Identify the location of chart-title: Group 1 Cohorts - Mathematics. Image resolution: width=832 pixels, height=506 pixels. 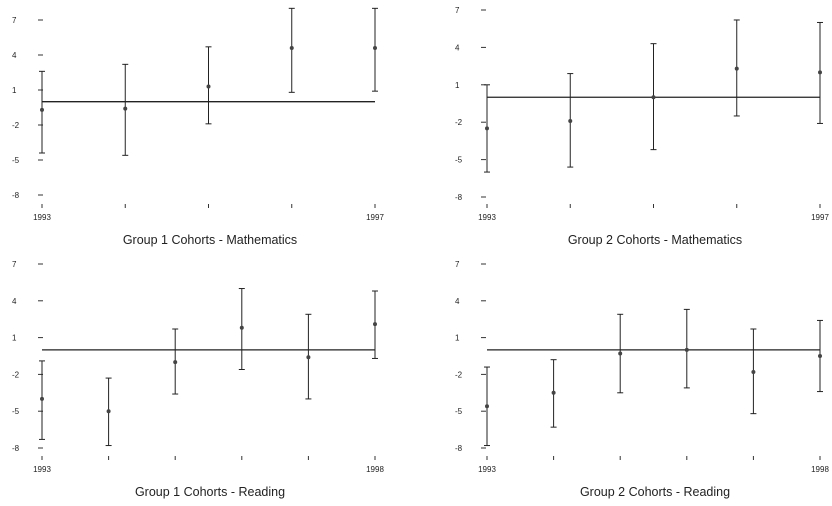
(210, 240).